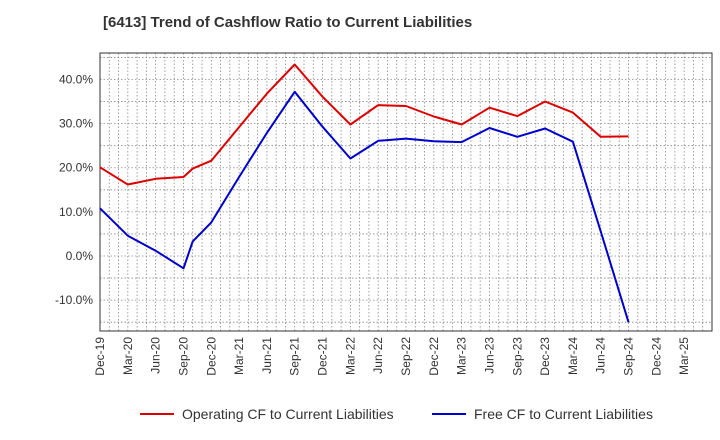 Image resolution: width=720 pixels, height=440 pixels. Describe the element at coordinates (462, 356) in the screenshot. I see `x-tick-label: Mar-23` at that location.